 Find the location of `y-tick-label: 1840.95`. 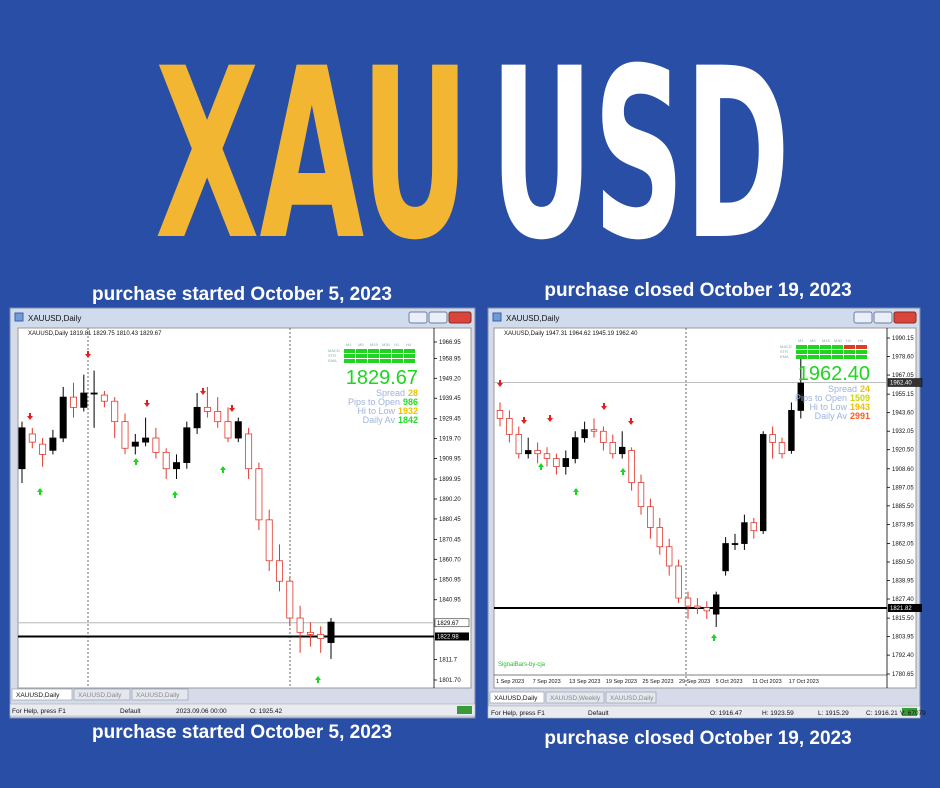

y-tick-label: 1840.95 is located at coordinates (450, 601).